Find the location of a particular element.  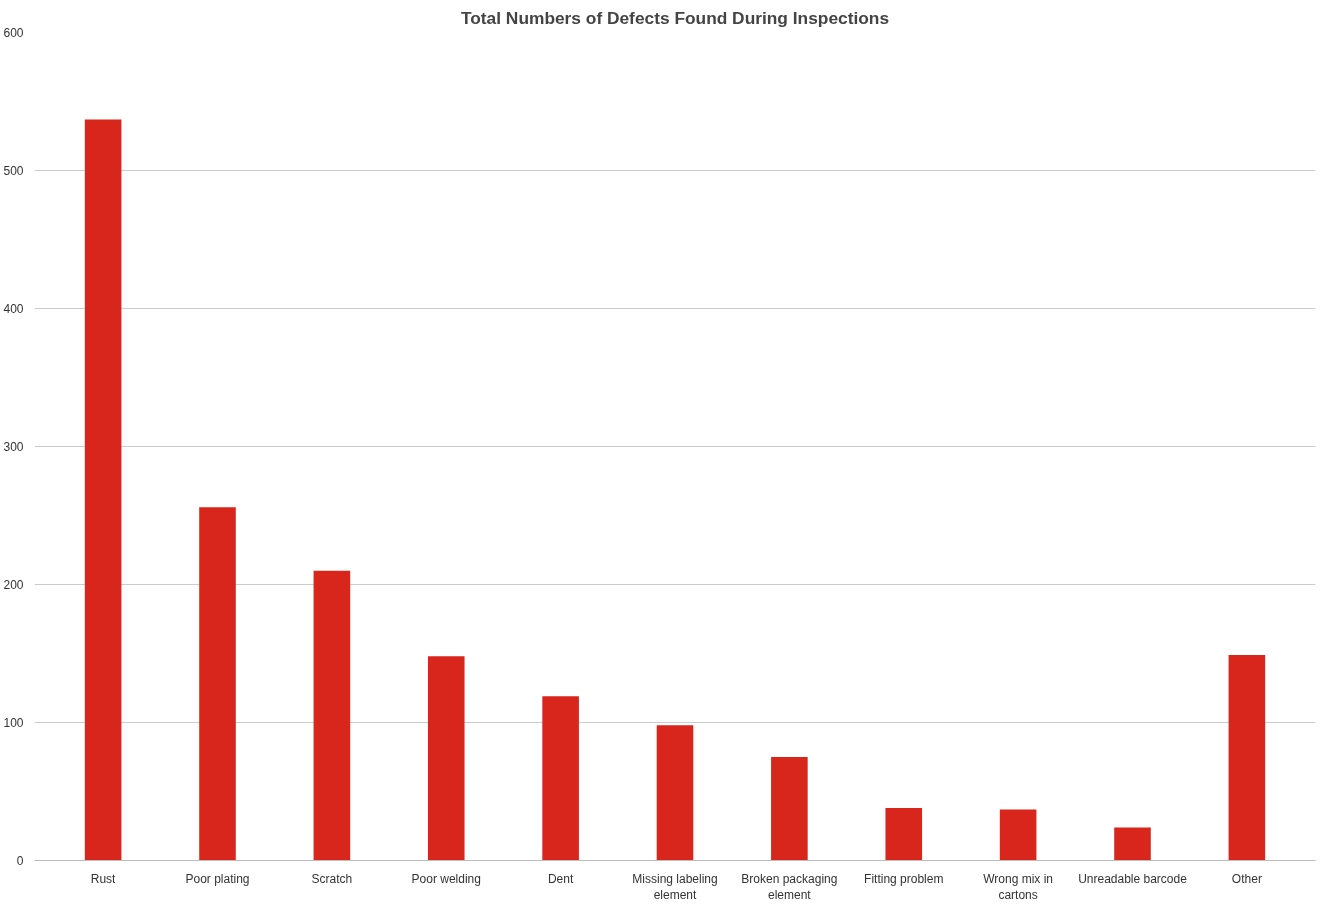

x-tick-label: Poor welding is located at coordinates (446, 878).